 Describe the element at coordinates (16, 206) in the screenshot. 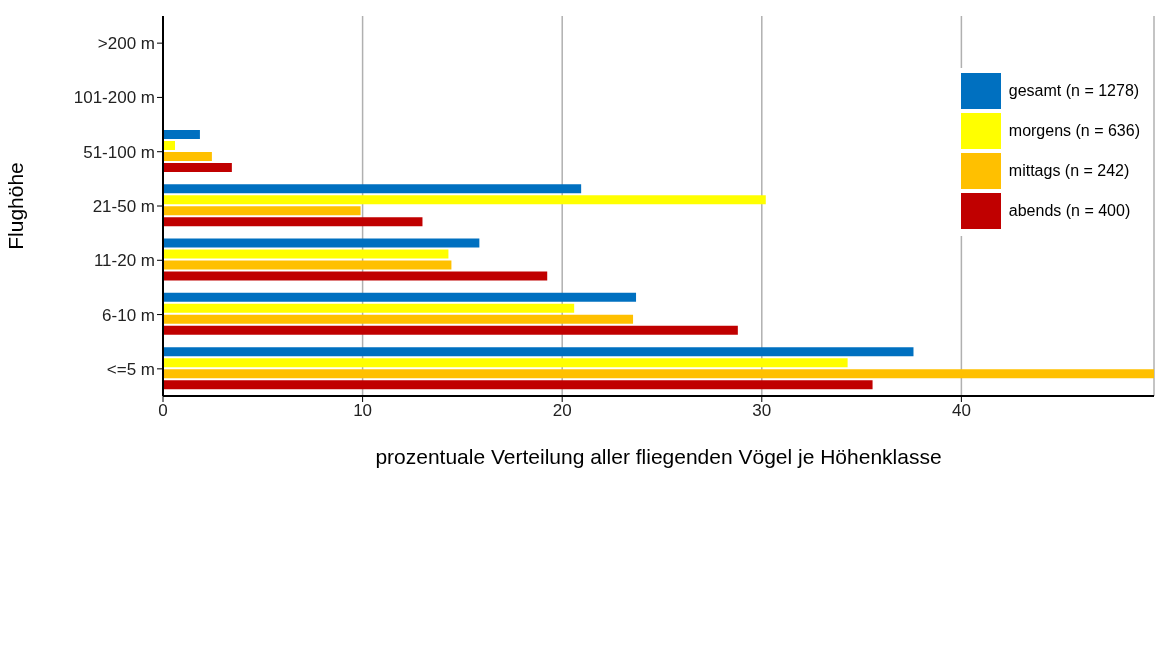

I see `y-axis-title: Flughöhe` at that location.